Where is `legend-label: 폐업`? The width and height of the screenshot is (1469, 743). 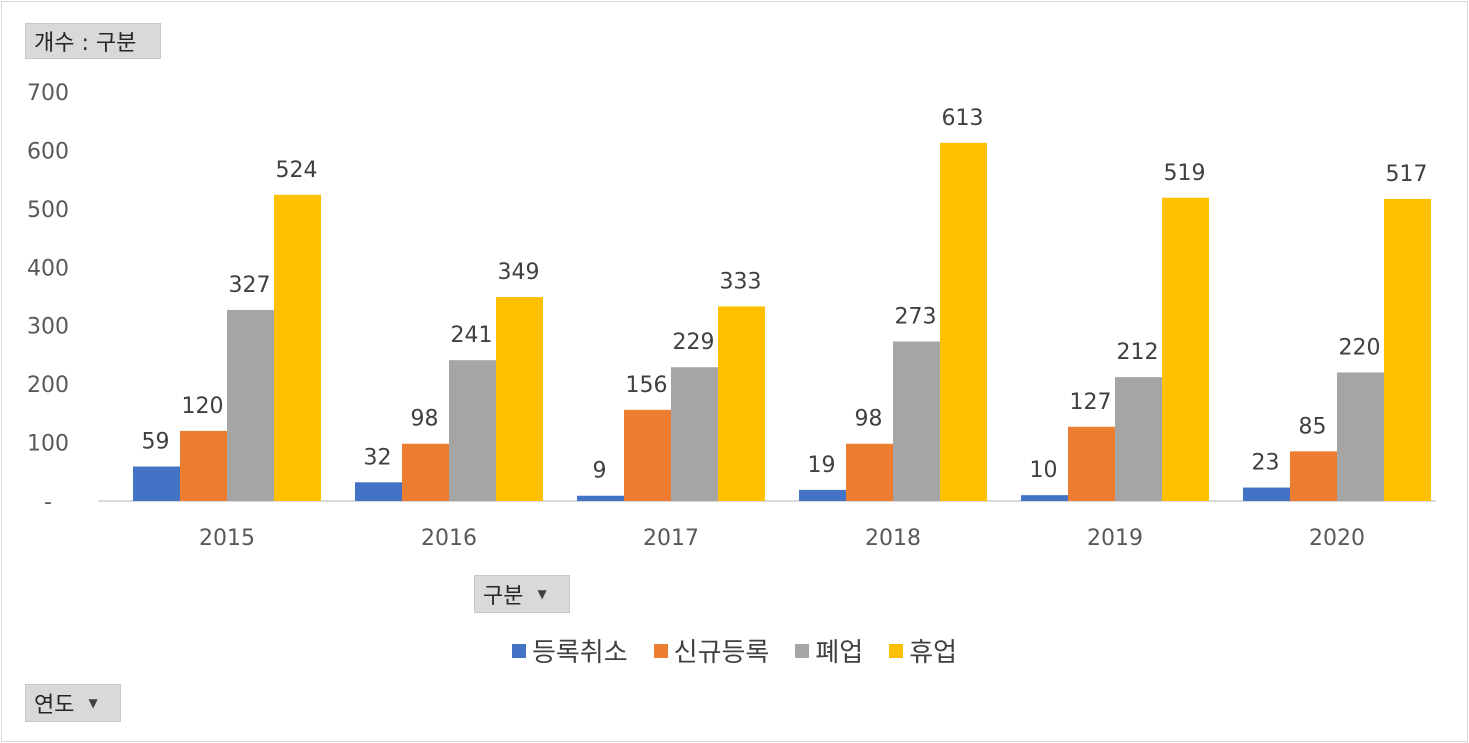
legend-label: 폐업 is located at coordinates (839, 653).